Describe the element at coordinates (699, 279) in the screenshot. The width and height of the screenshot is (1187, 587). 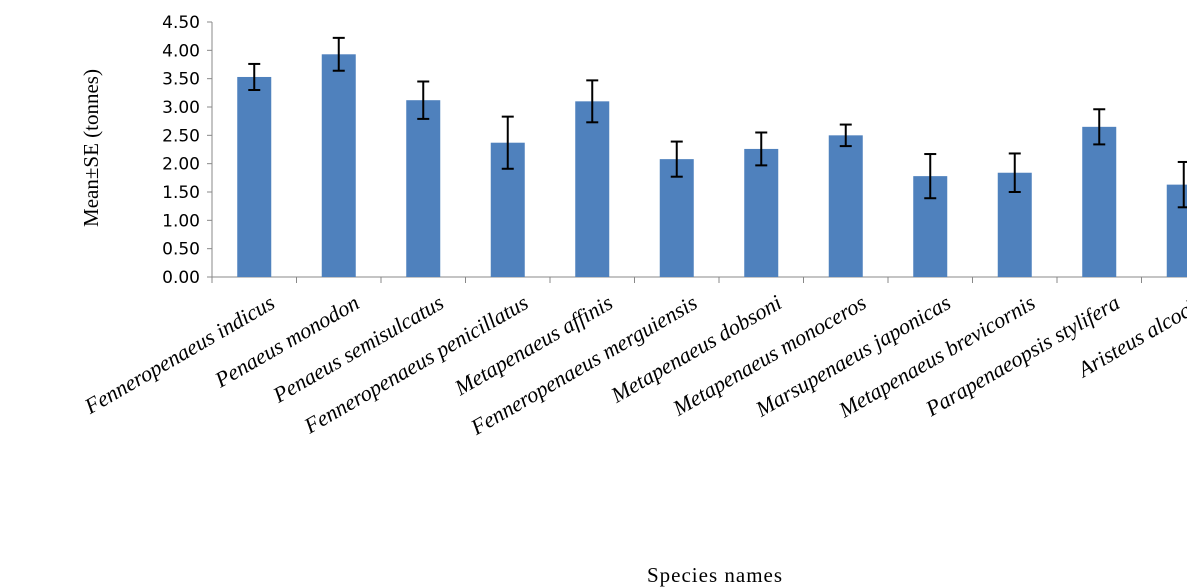
I see `x-axis` at that location.